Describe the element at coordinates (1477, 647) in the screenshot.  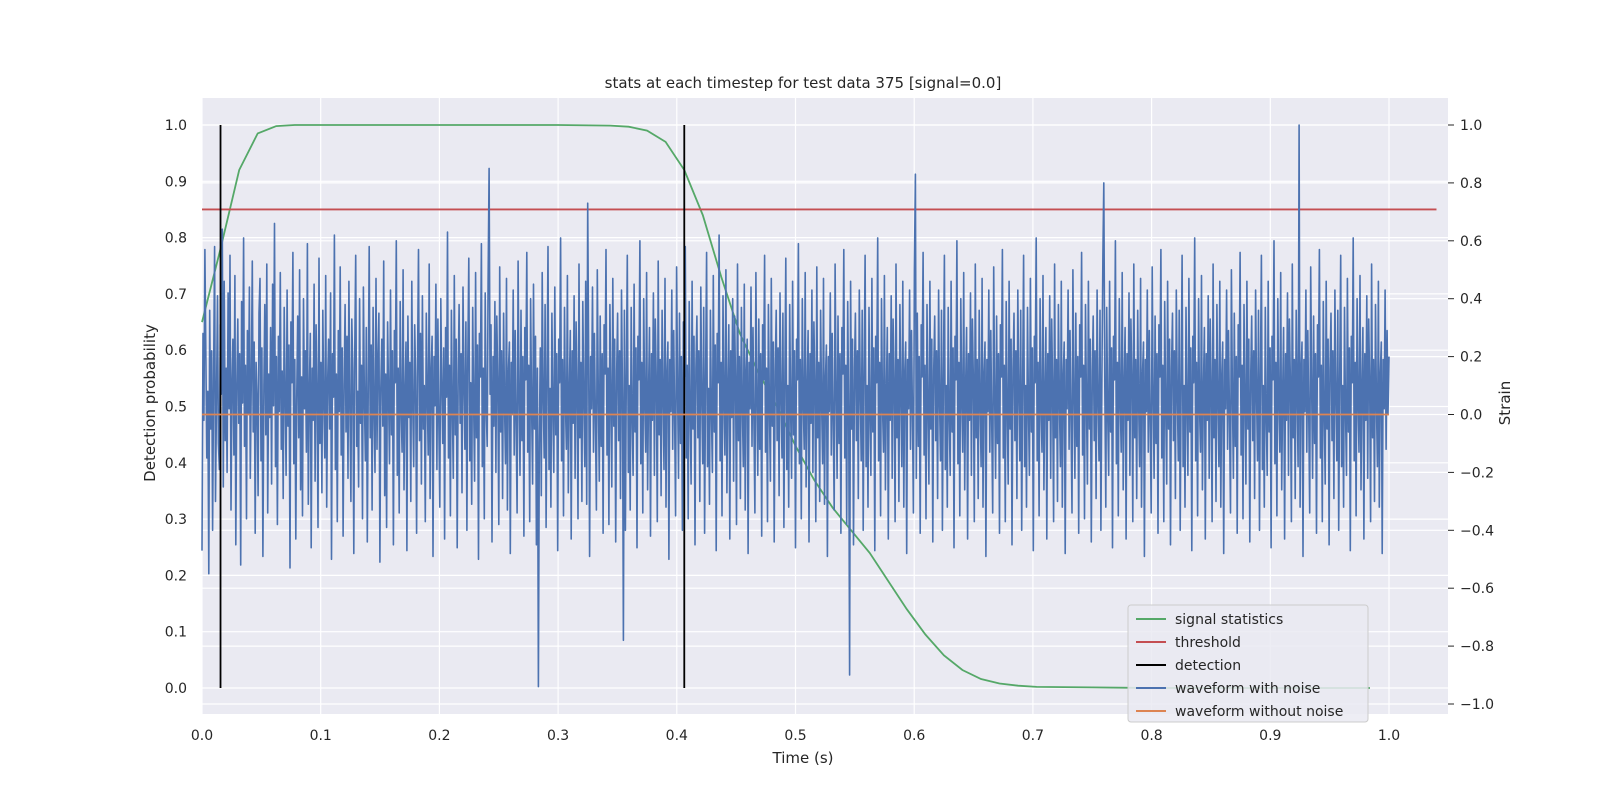
I see `y2-tick-label: −0.8` at that location.